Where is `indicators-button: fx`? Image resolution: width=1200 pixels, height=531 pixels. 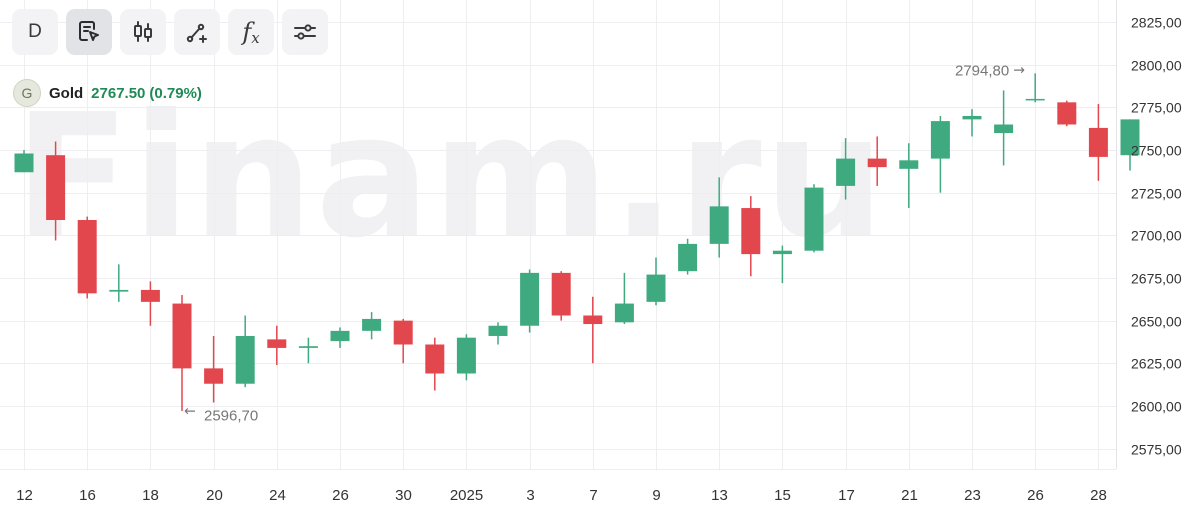 indicators-button: fx is located at coordinates (251, 32).